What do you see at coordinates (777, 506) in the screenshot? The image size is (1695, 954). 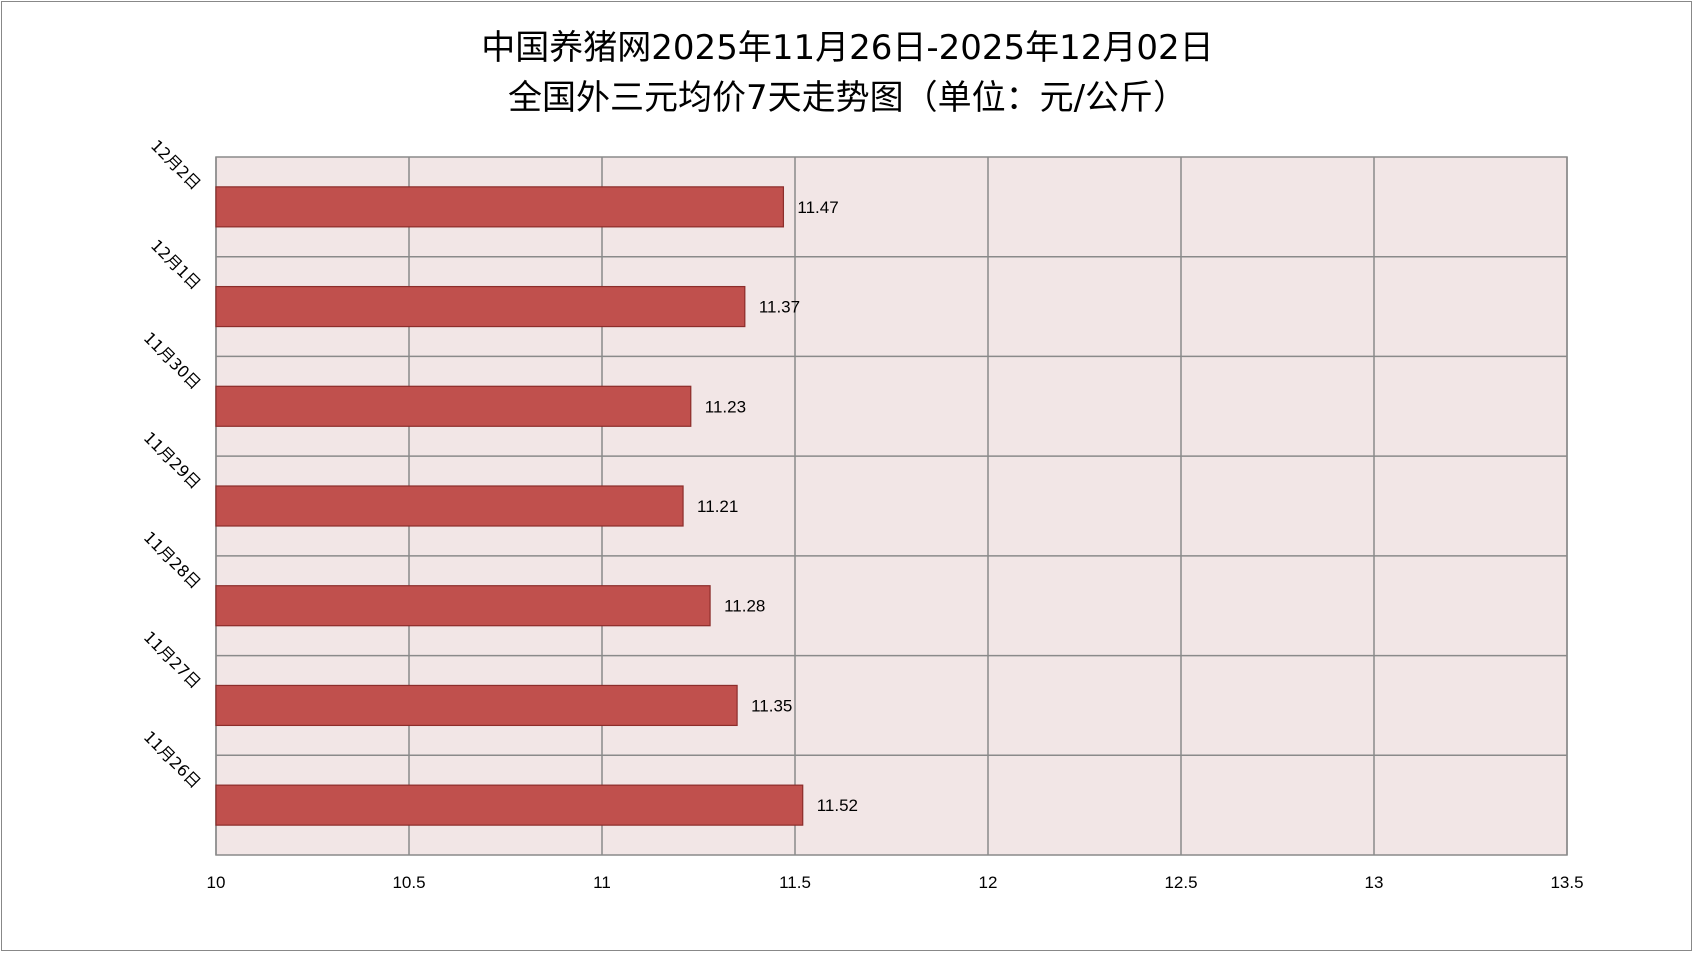 I see `data-labels: 11.47 11.37 11.23 11.21 11.28 11.35 11.52` at bounding box center [777, 506].